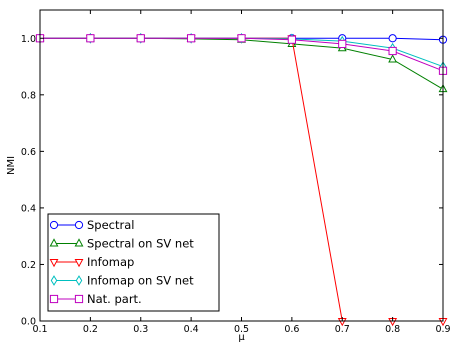 This screenshot has width=454, height=344. I want to click on y-tick-label: 0.2, so click(28, 265).